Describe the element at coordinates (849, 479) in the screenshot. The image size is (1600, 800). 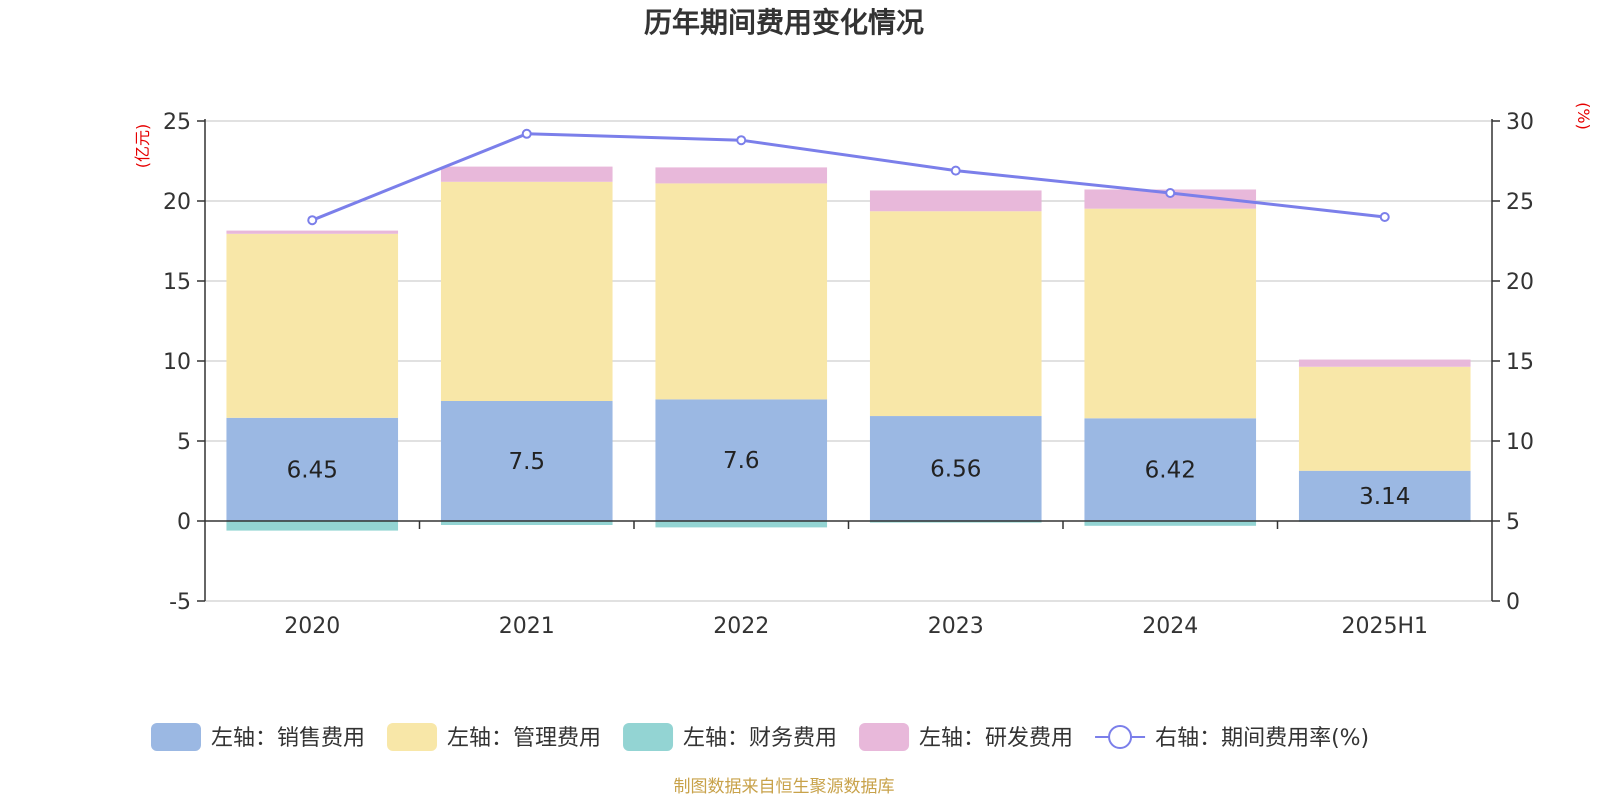
I see `data-labels: 6.45 7.5 7.6 6.56 6.42 3.14` at that location.